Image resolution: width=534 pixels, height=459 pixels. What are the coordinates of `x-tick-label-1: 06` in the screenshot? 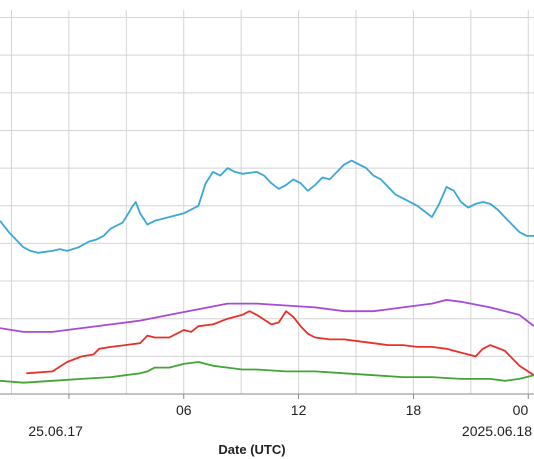 It's located at (184, 410).